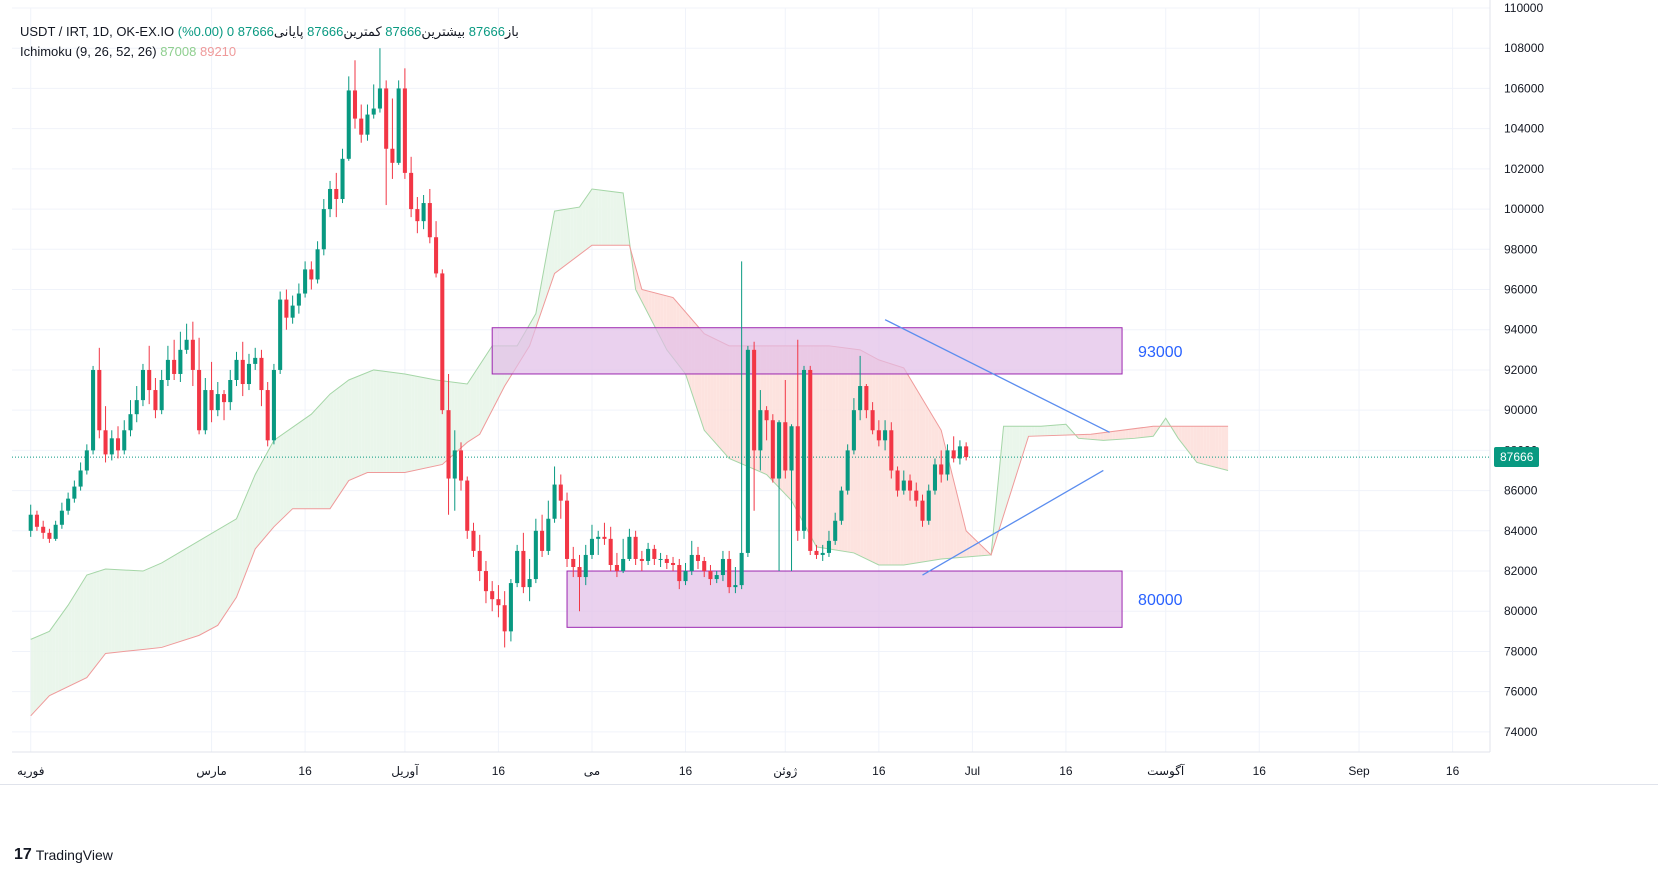 This screenshot has height=876, width=1658. What do you see at coordinates (97, 31) in the screenshot?
I see `symbol-label: USDT / IRT, 1D, OK-EX.IO` at bounding box center [97, 31].